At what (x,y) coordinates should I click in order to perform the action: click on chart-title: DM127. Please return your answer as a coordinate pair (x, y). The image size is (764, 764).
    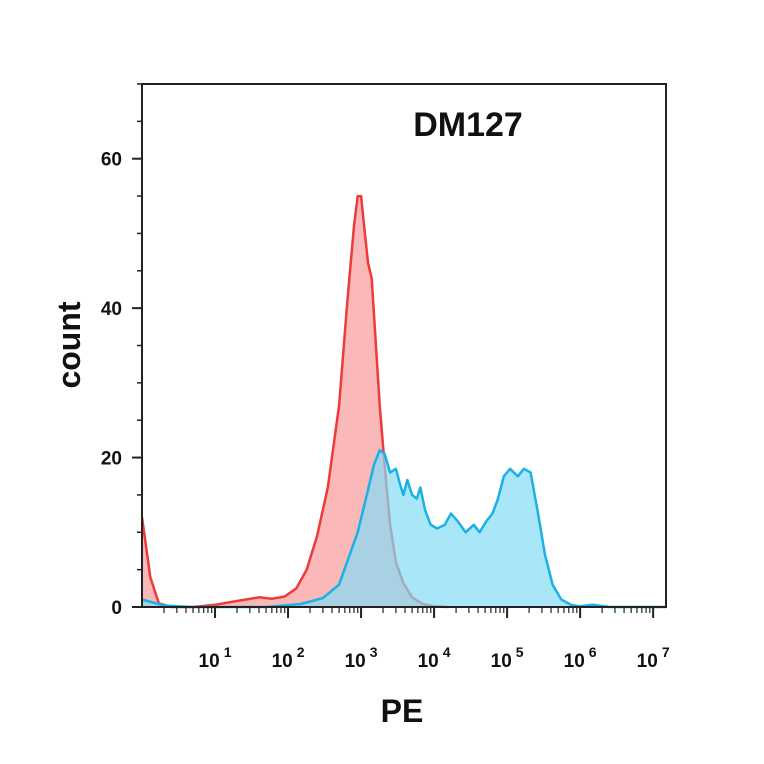
    Looking at the image, I should click on (468, 125).